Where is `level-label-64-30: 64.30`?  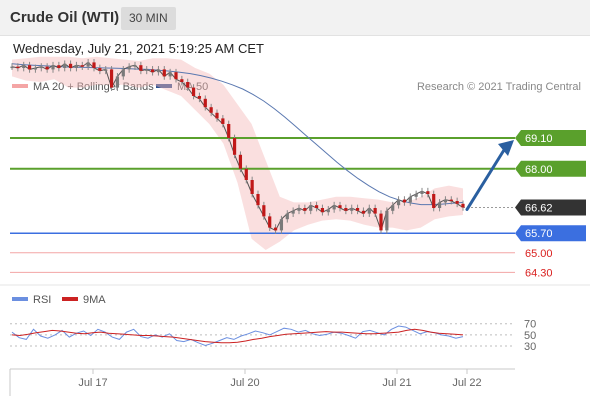
level-label-64-30: 64.30 is located at coordinates (539, 273).